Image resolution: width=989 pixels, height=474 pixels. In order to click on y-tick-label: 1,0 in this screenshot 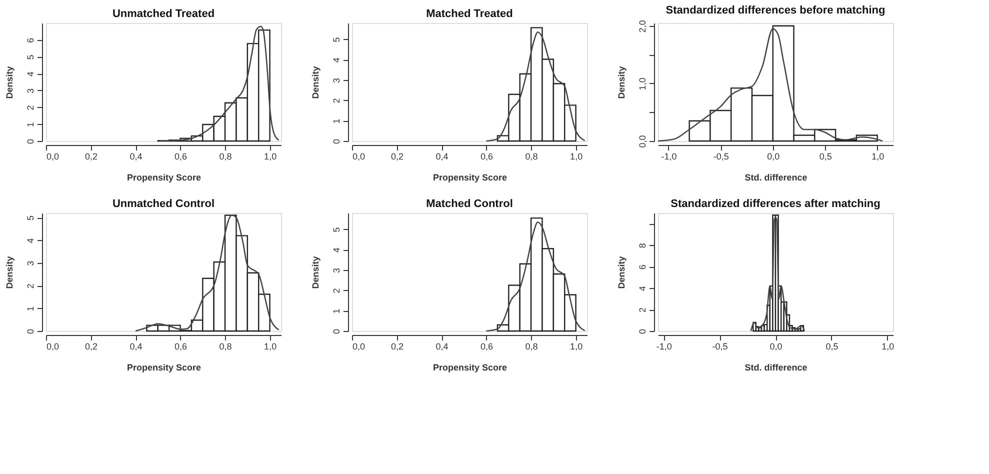, I will do `click(643, 84)`.